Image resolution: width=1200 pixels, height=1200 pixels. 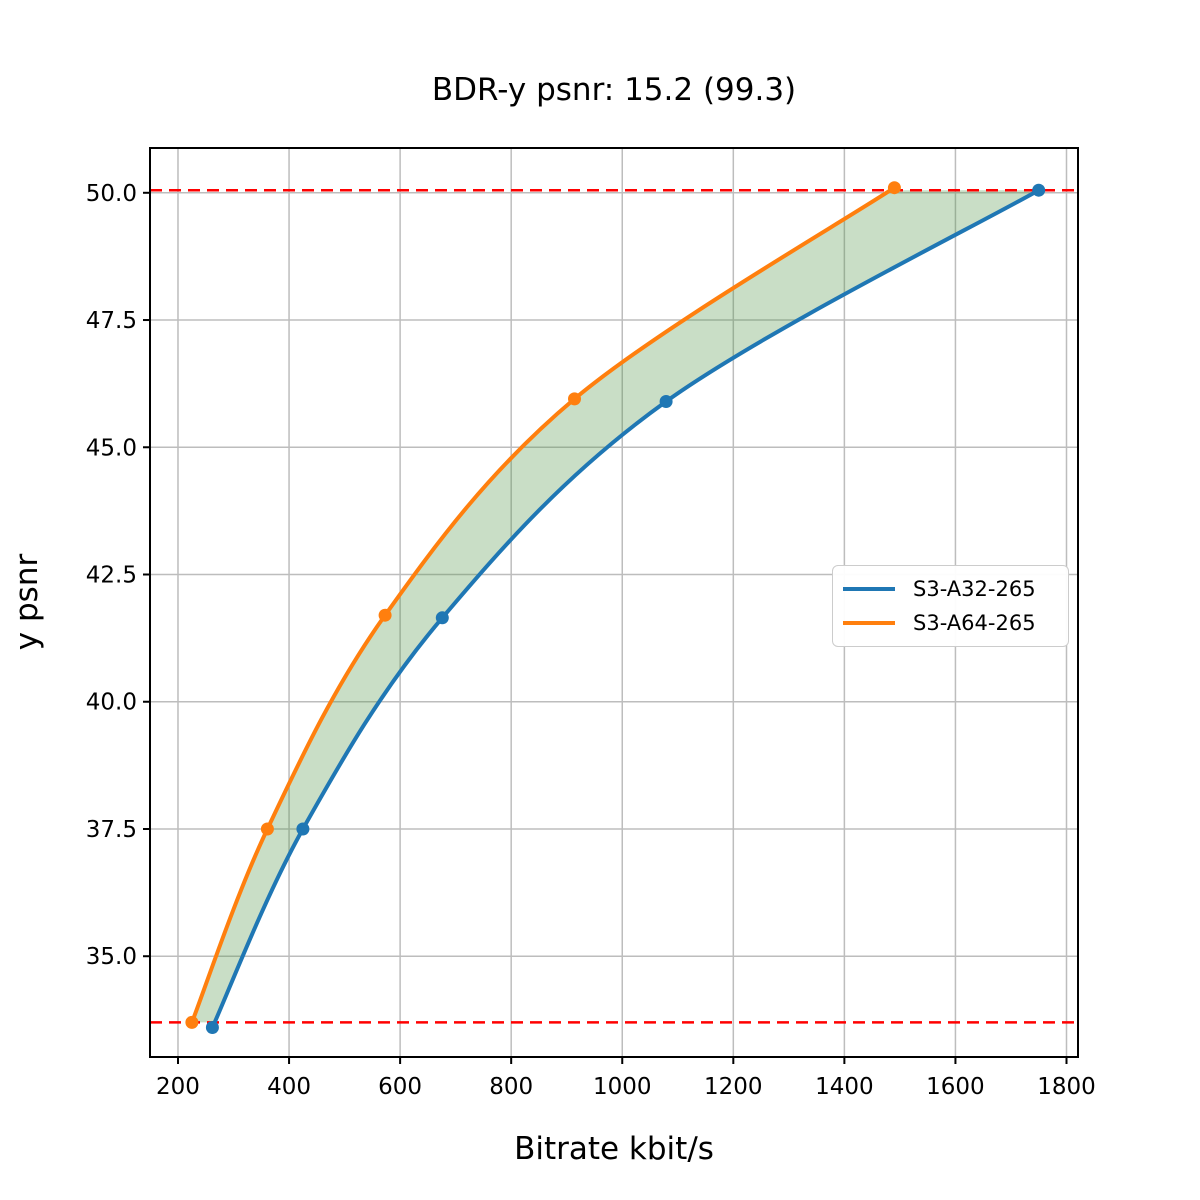 I want to click on x-tick-label: 1600, so click(x=955, y=1087).